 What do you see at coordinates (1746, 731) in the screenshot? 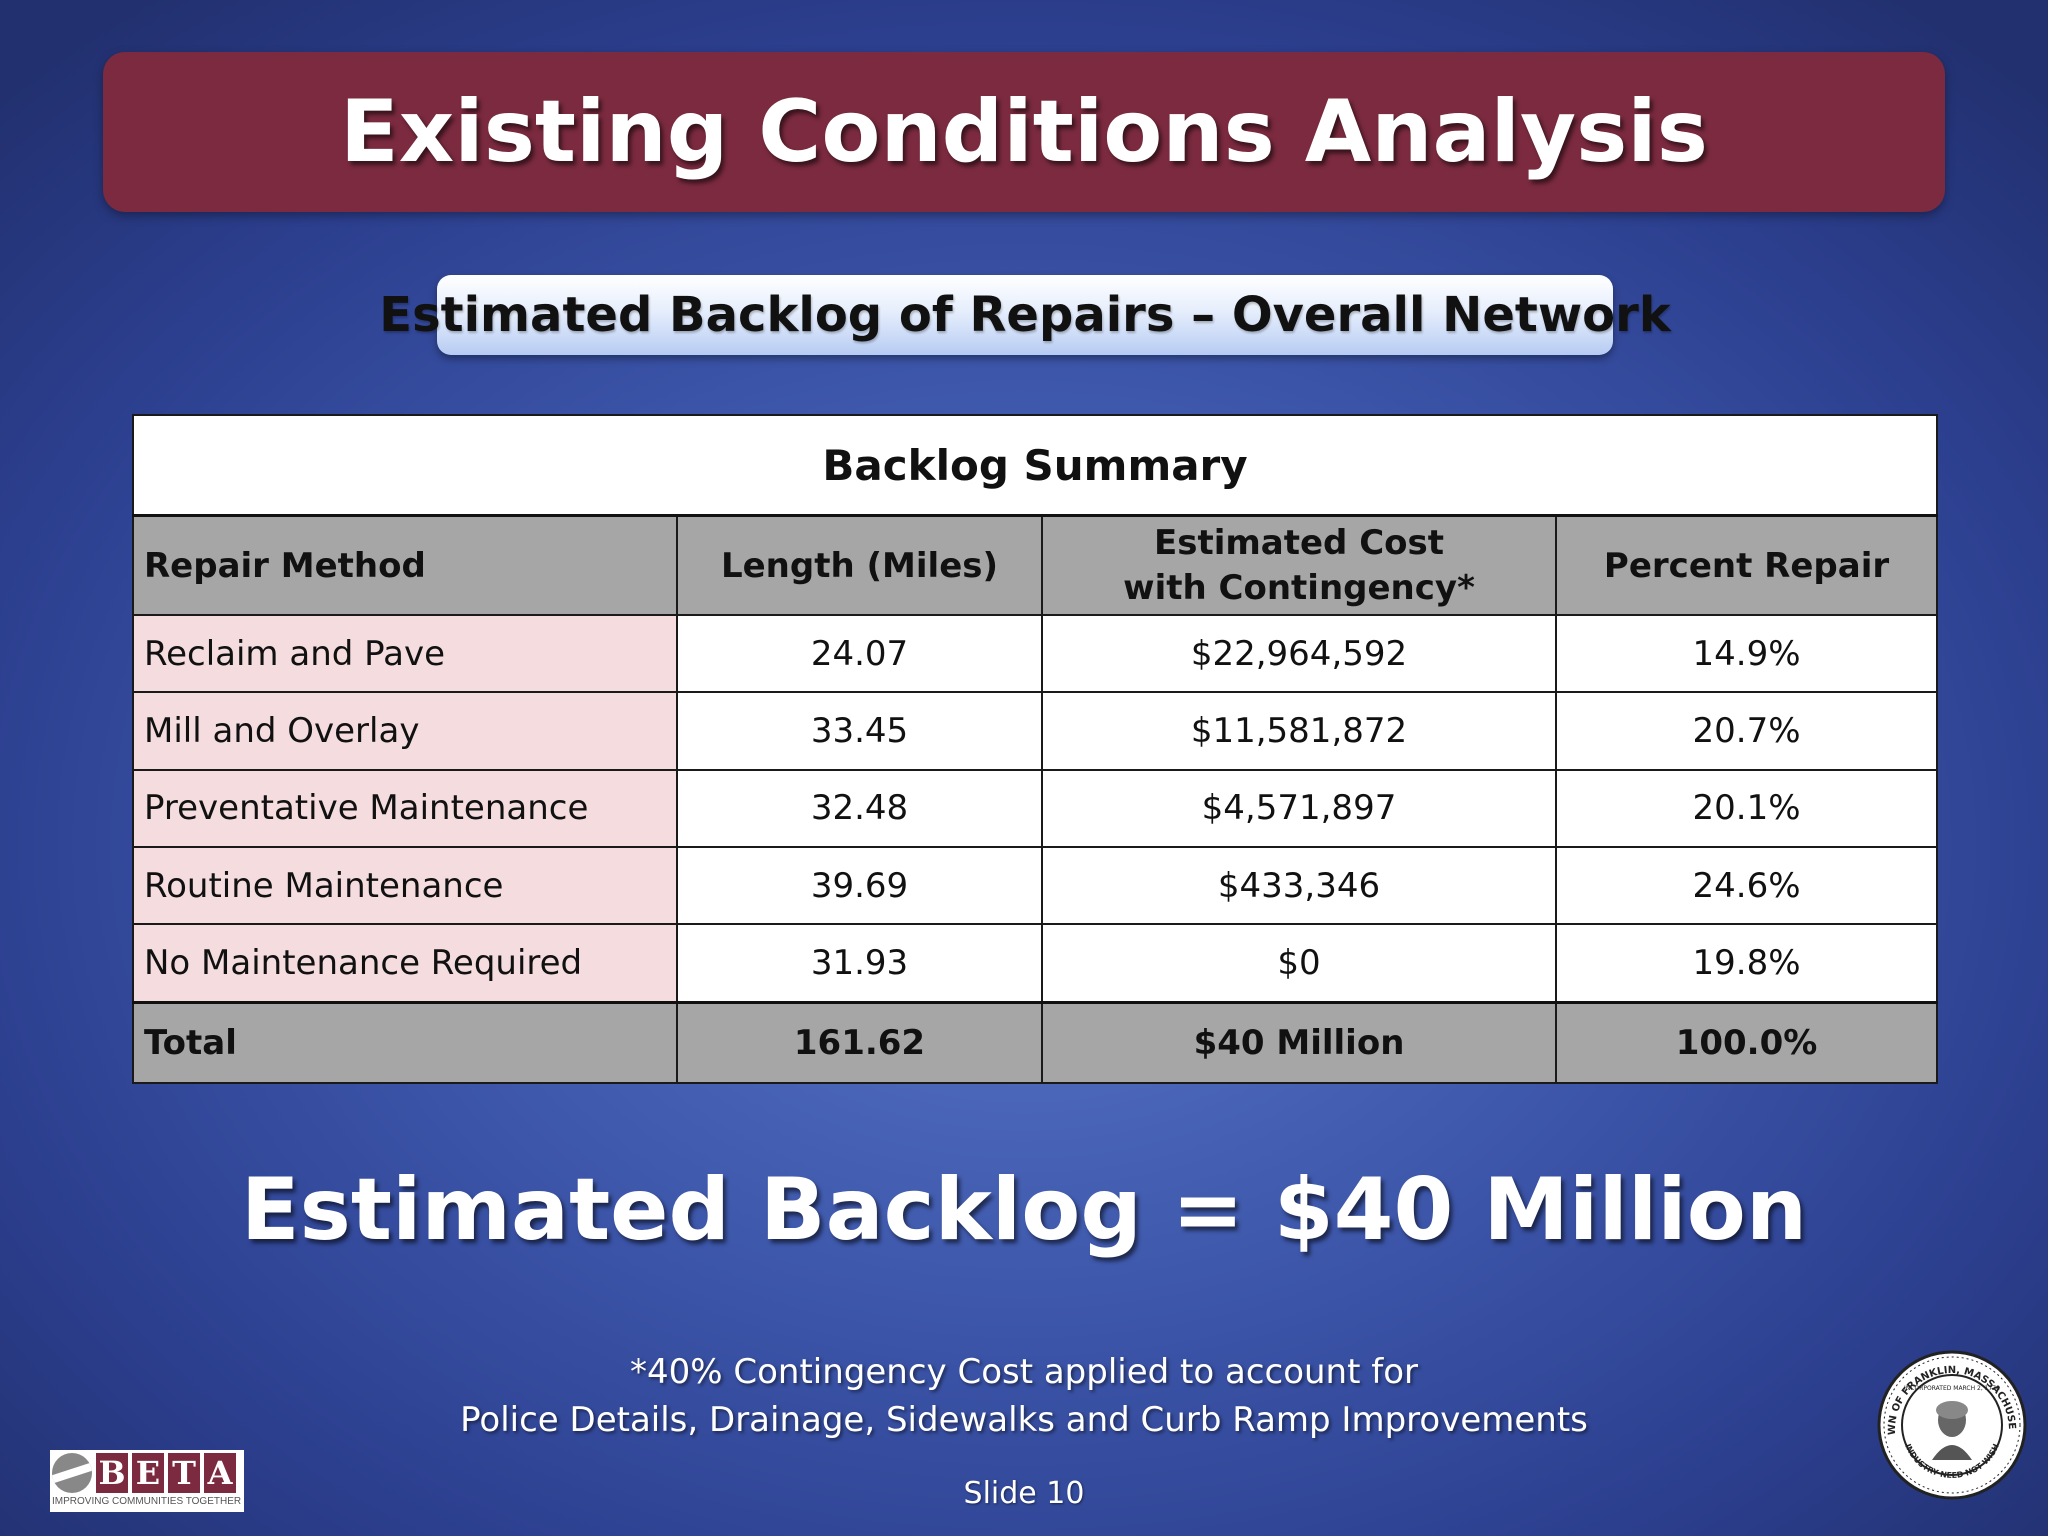
I see `cell-percent: 20.7%` at bounding box center [1746, 731].